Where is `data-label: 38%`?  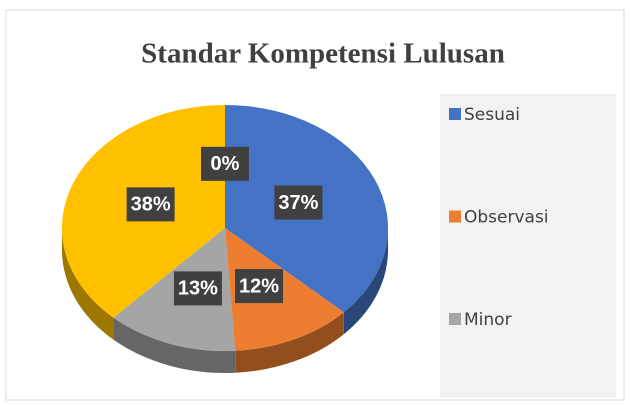 data-label: 38% is located at coordinates (151, 205).